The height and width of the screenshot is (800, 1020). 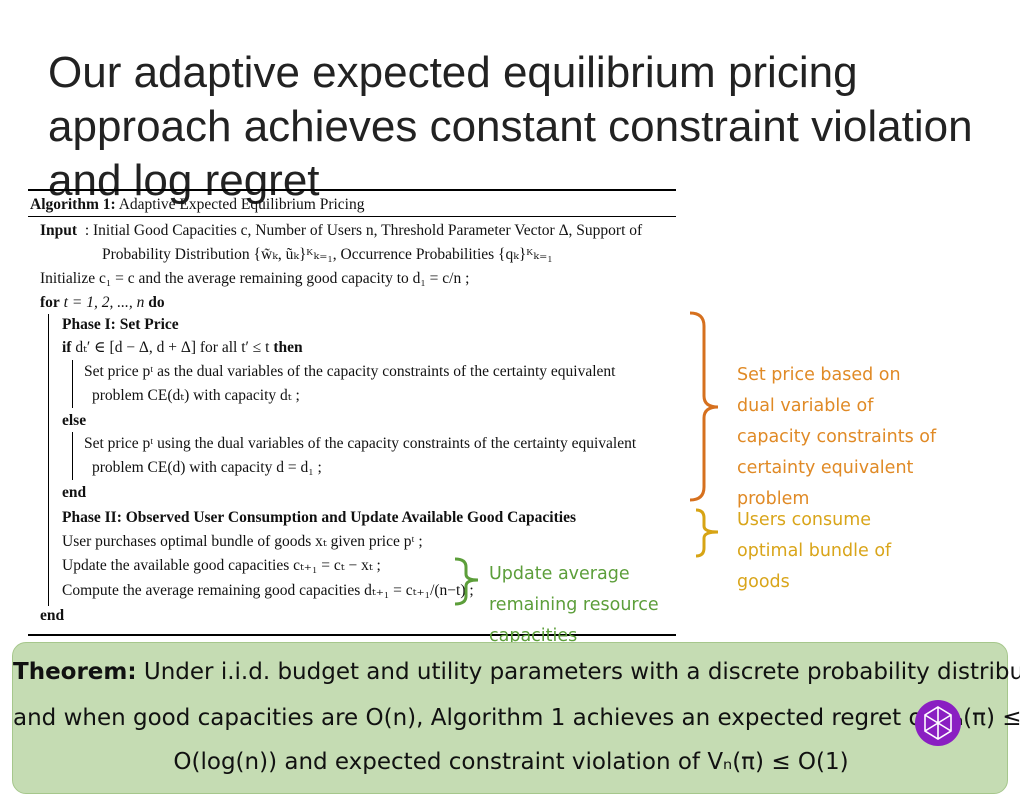 I want to click on algo-line: problem CE(d) with capacity d = d₁ ;, so click(x=207, y=467).